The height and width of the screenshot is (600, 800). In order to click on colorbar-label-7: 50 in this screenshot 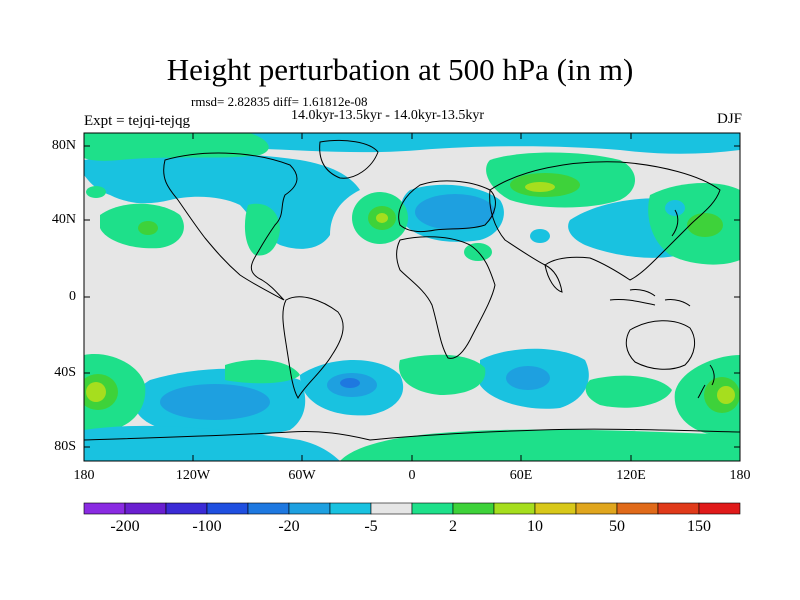, I will do `click(617, 526)`.